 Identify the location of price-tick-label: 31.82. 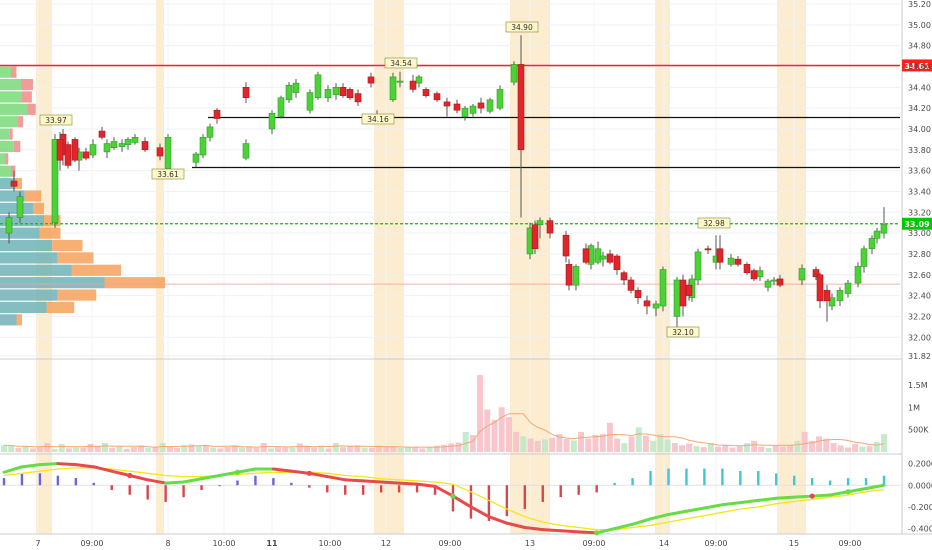
(919, 356).